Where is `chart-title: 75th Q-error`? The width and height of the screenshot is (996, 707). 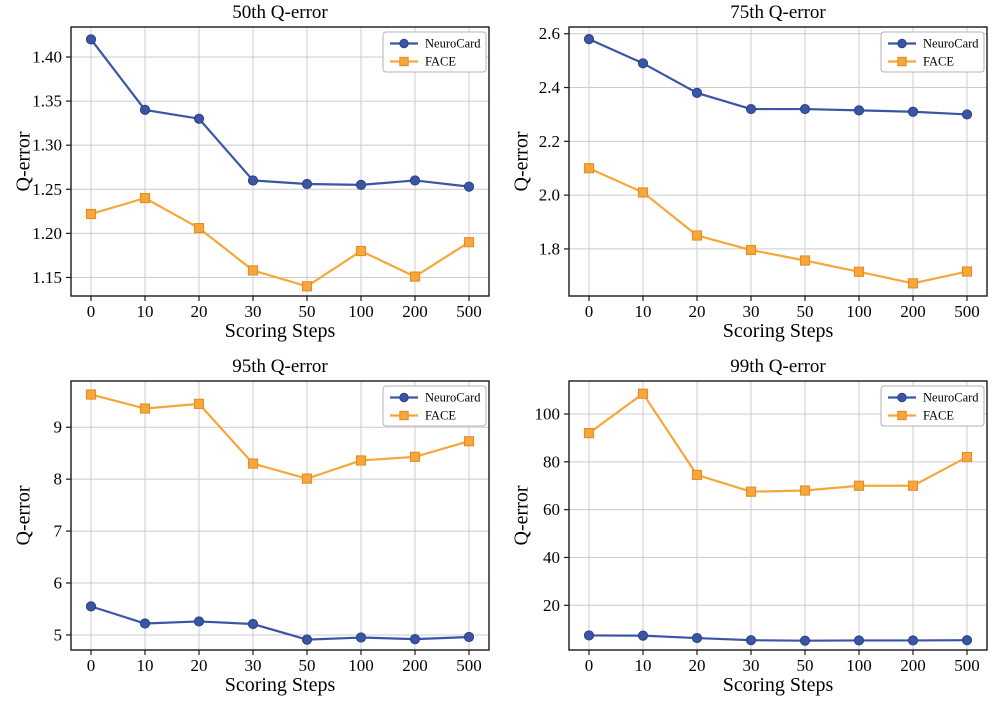
chart-title: 75th Q-error is located at coordinates (778, 12).